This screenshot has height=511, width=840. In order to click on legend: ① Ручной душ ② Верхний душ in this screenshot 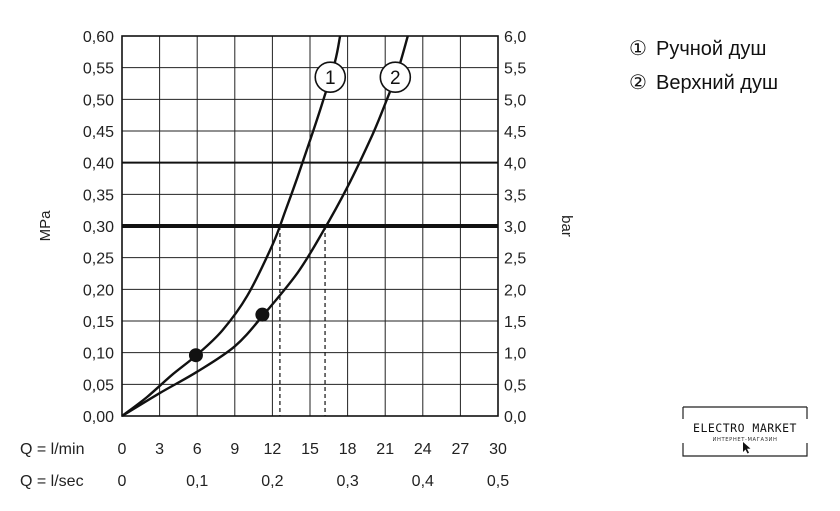, I will do `click(703, 66)`.